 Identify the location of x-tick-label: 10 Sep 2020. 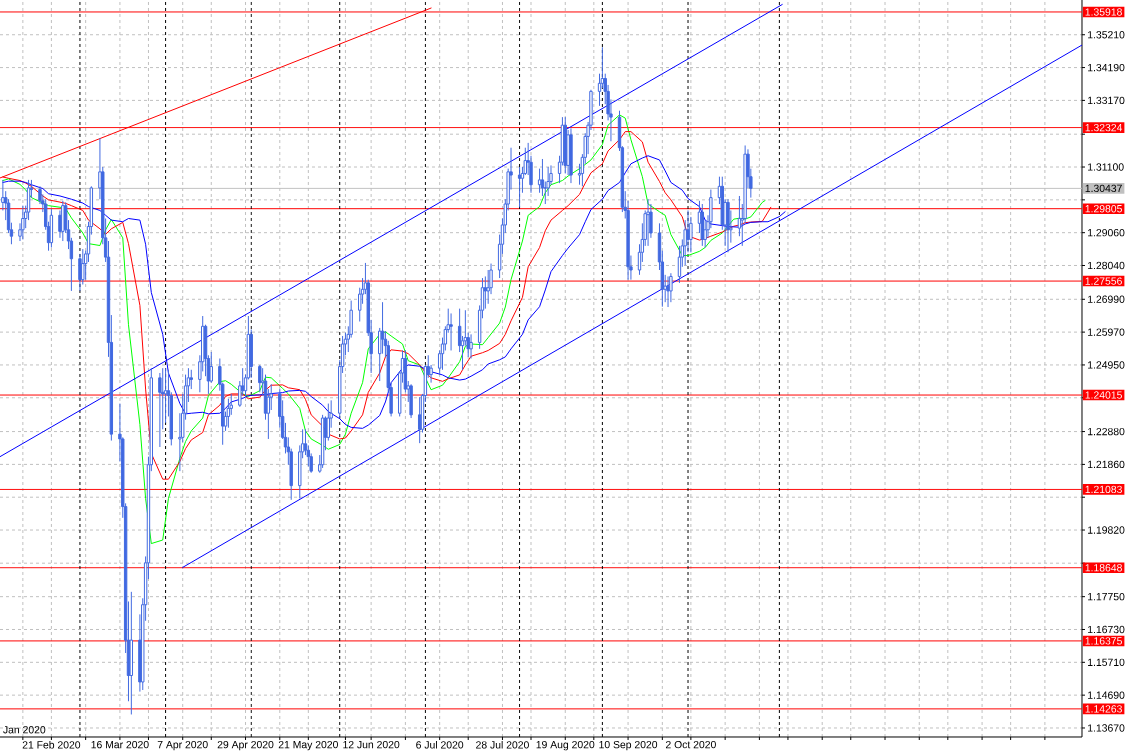
(628, 745).